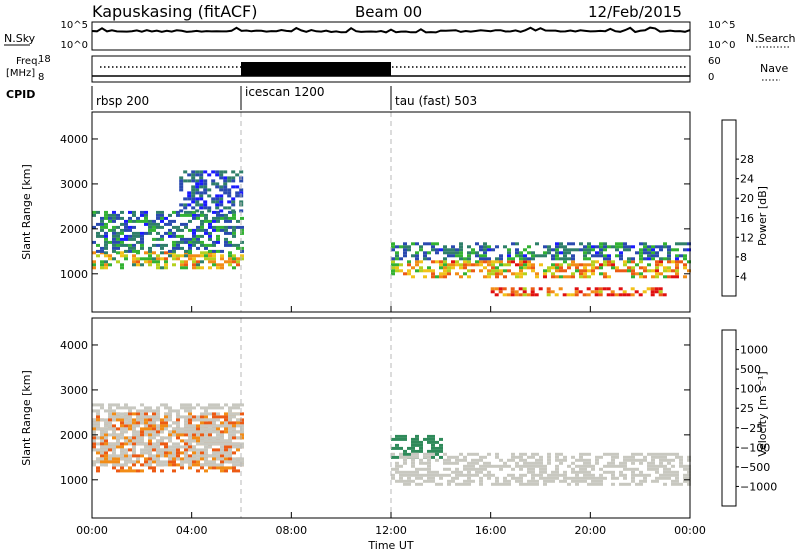 This screenshot has height=554, width=800. I want to click on colorbar-tick-label: −1000, so click(758, 486).